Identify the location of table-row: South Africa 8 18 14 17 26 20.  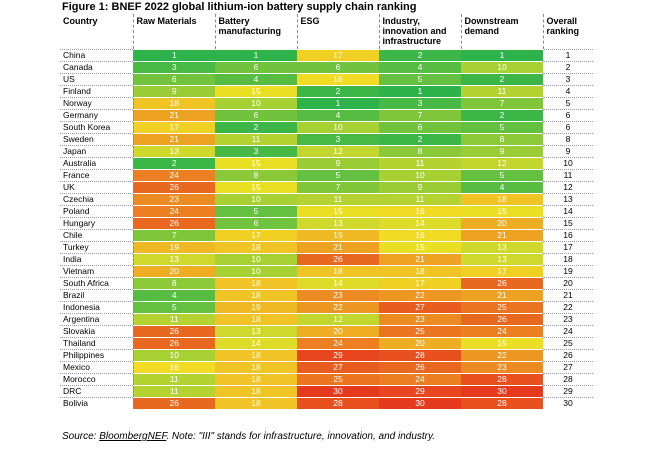
(326, 283).